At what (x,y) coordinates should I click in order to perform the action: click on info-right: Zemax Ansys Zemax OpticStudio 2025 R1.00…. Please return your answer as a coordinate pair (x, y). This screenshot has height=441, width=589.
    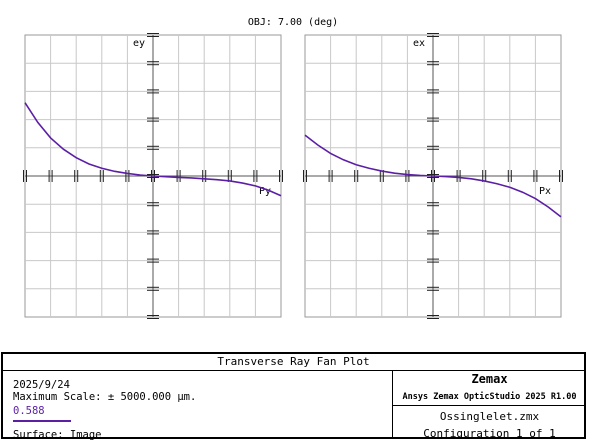
    Looking at the image, I should click on (489, 405).